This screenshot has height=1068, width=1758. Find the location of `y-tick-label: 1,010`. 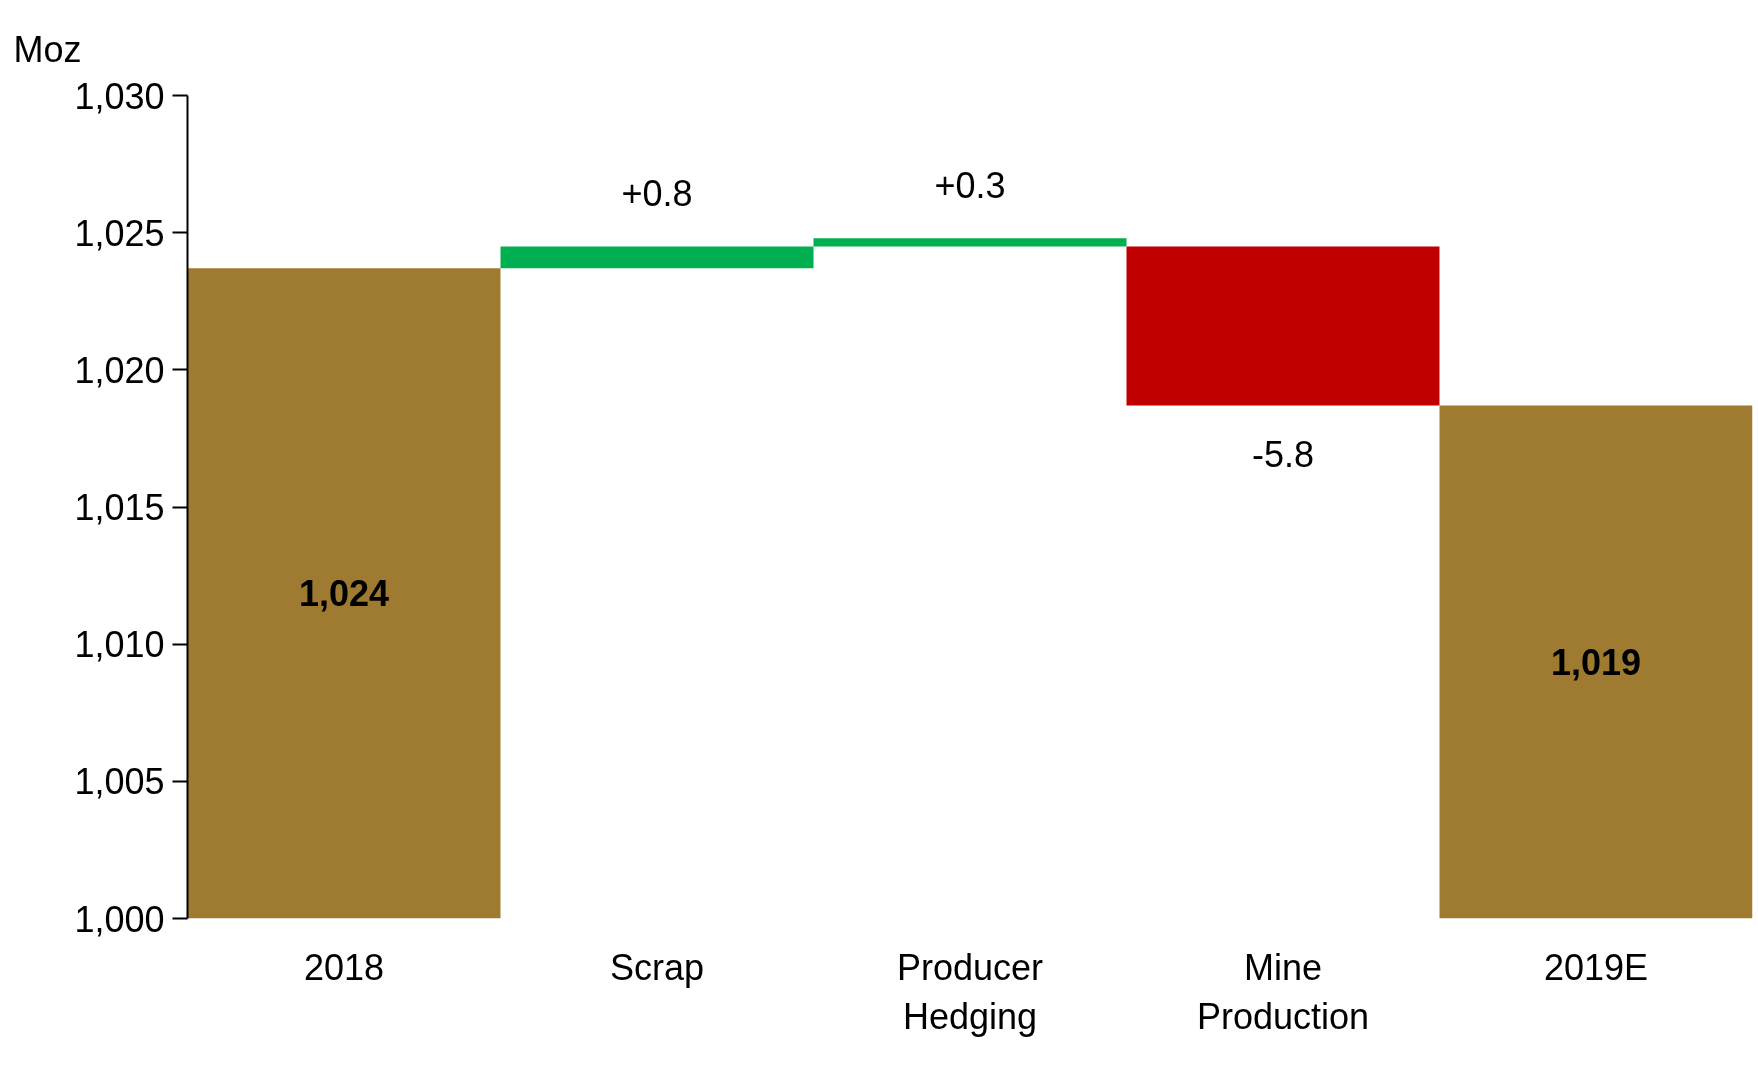

y-tick-label: 1,010 is located at coordinates (119, 645).